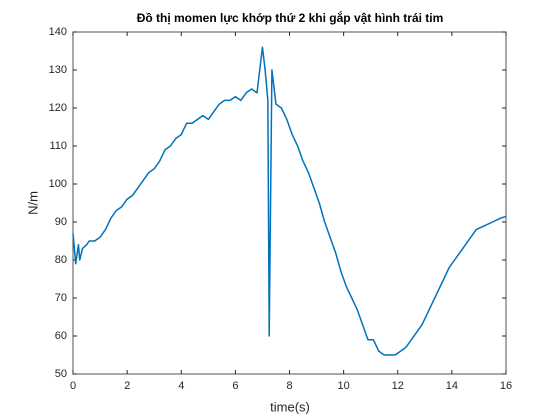  Describe the element at coordinates (235, 386) in the screenshot. I see `x-tick-label: 6` at that location.